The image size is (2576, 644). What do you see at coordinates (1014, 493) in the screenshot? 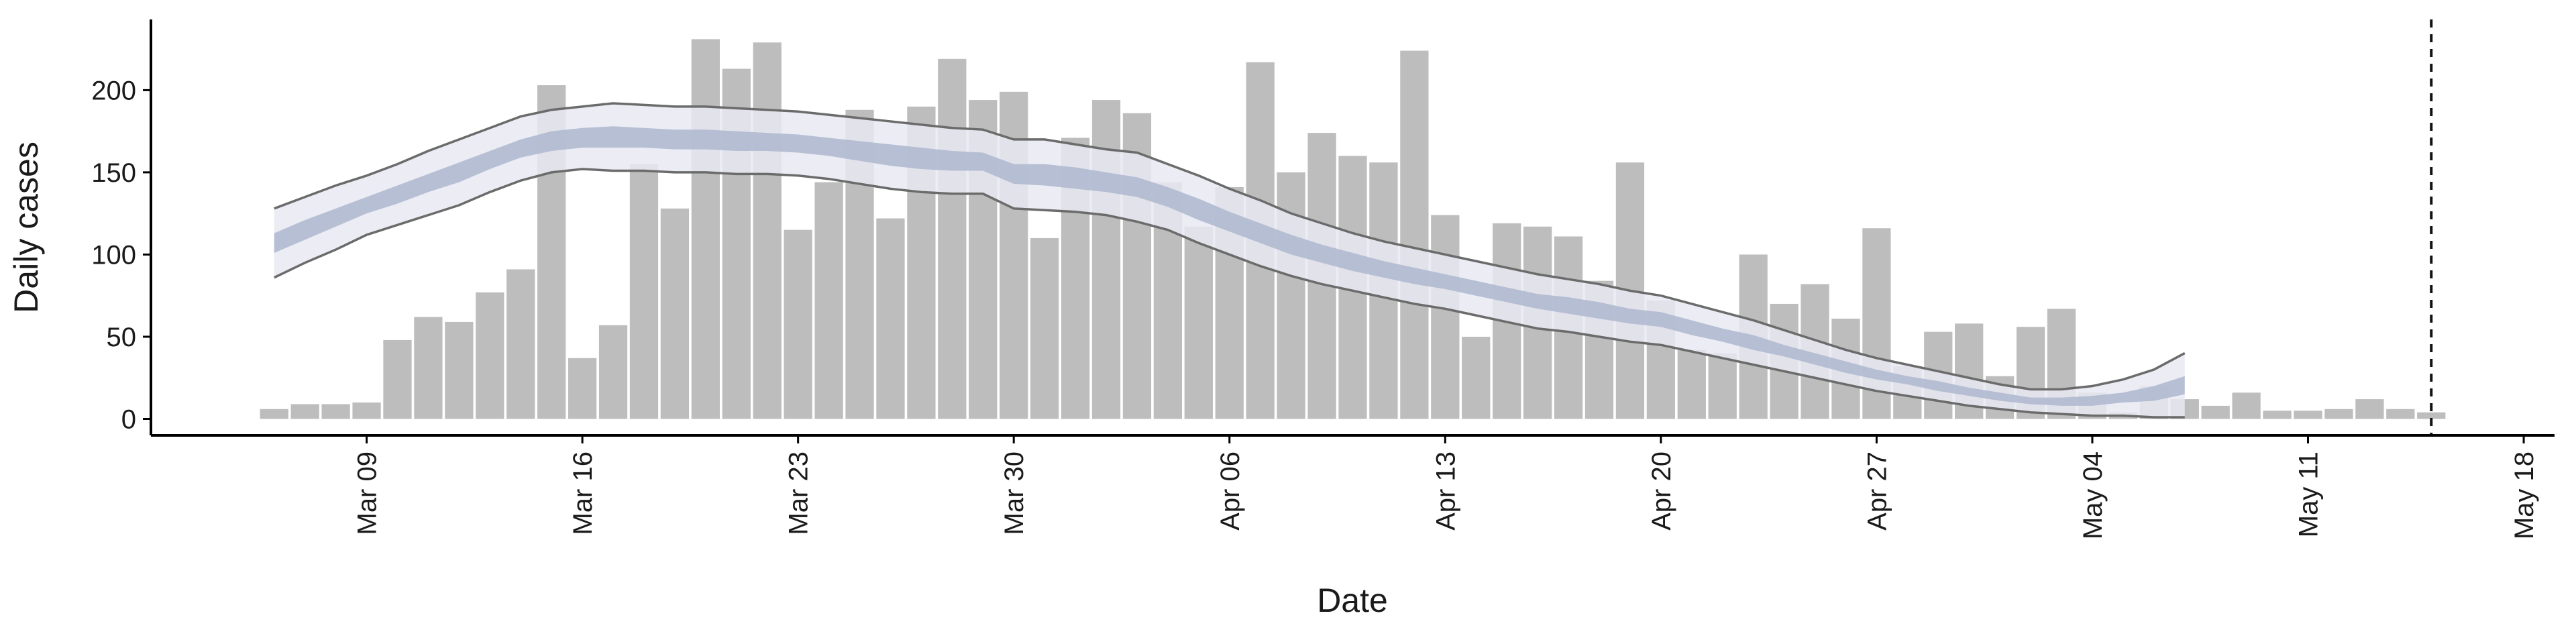
I see `x-tick-label: Mar 30` at bounding box center [1014, 493].